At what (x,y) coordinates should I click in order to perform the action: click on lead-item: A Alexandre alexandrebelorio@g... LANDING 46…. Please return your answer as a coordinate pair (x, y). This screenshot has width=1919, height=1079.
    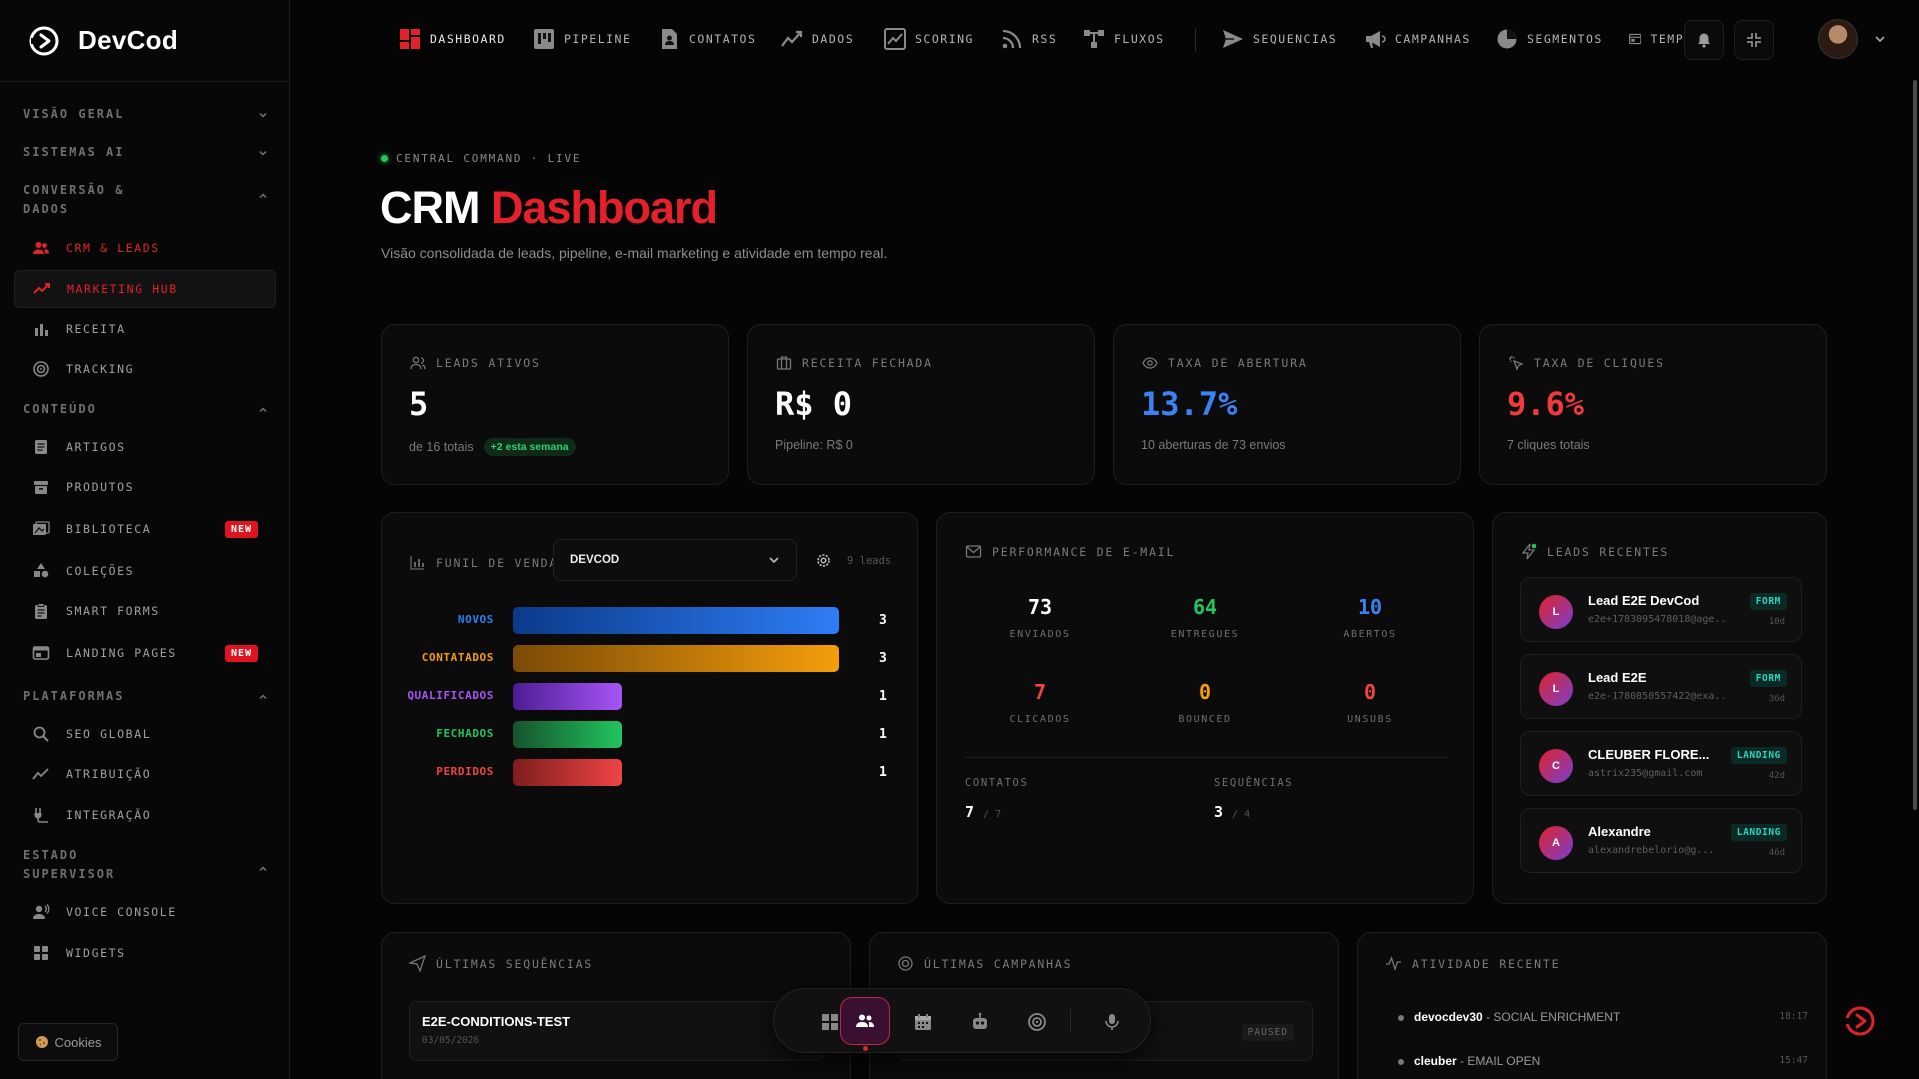
    Looking at the image, I should click on (1661, 840).